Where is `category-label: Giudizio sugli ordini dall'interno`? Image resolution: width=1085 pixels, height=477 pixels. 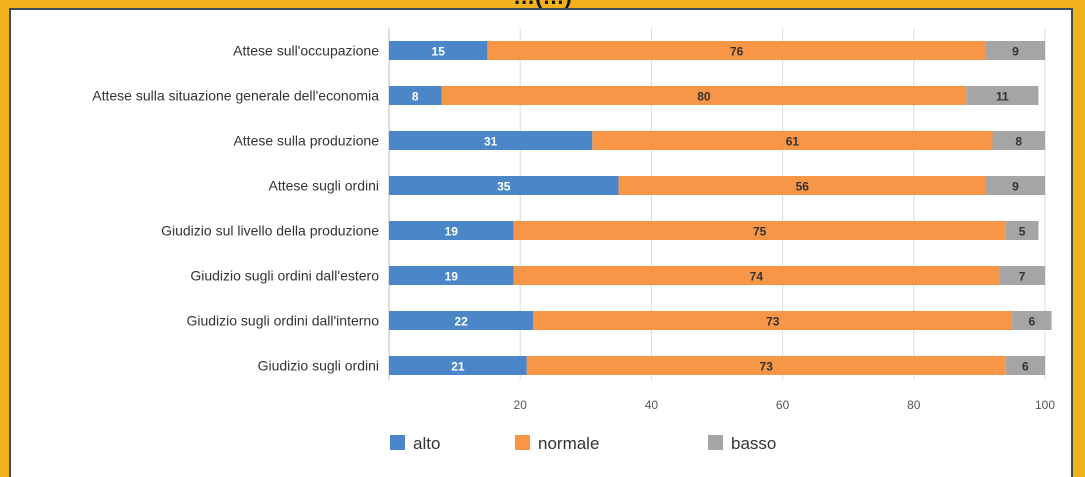 category-label: Giudizio sugli ordini dall'interno is located at coordinates (282, 321).